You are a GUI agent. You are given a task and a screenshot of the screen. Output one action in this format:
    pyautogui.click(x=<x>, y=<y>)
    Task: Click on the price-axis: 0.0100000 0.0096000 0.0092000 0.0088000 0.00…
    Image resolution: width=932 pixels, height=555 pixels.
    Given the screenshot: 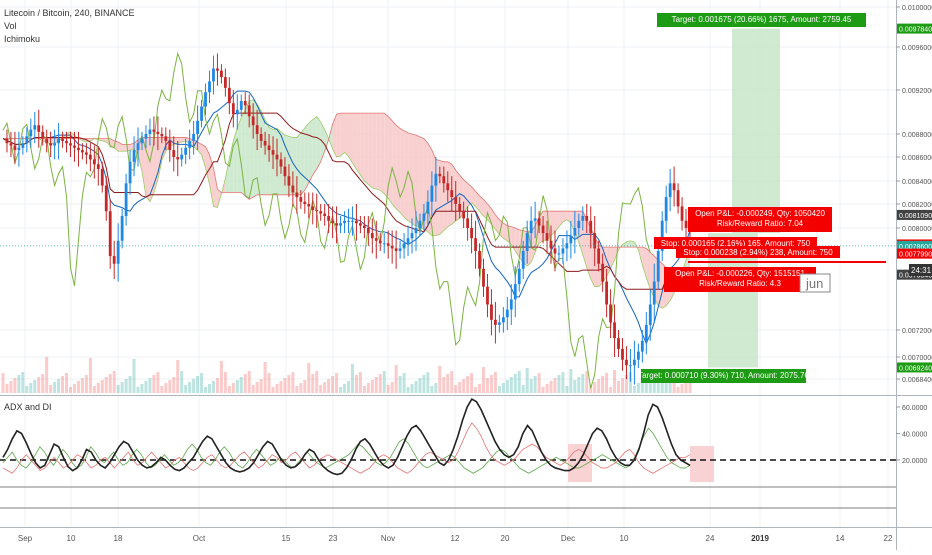 What is the action you would take?
    pyautogui.click(x=914, y=194)
    